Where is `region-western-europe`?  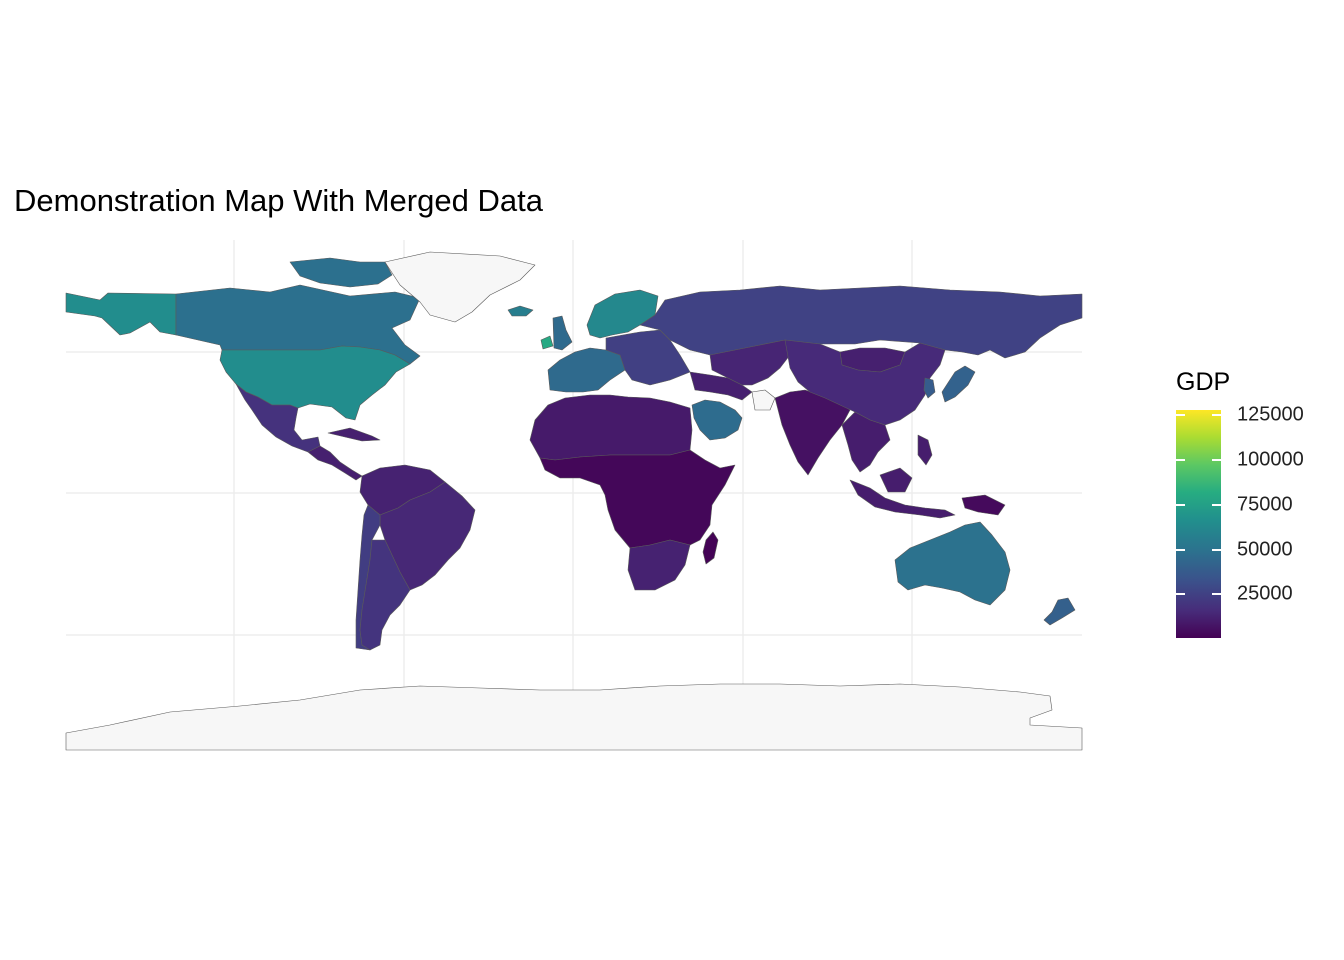 region-western-europe is located at coordinates (586, 370).